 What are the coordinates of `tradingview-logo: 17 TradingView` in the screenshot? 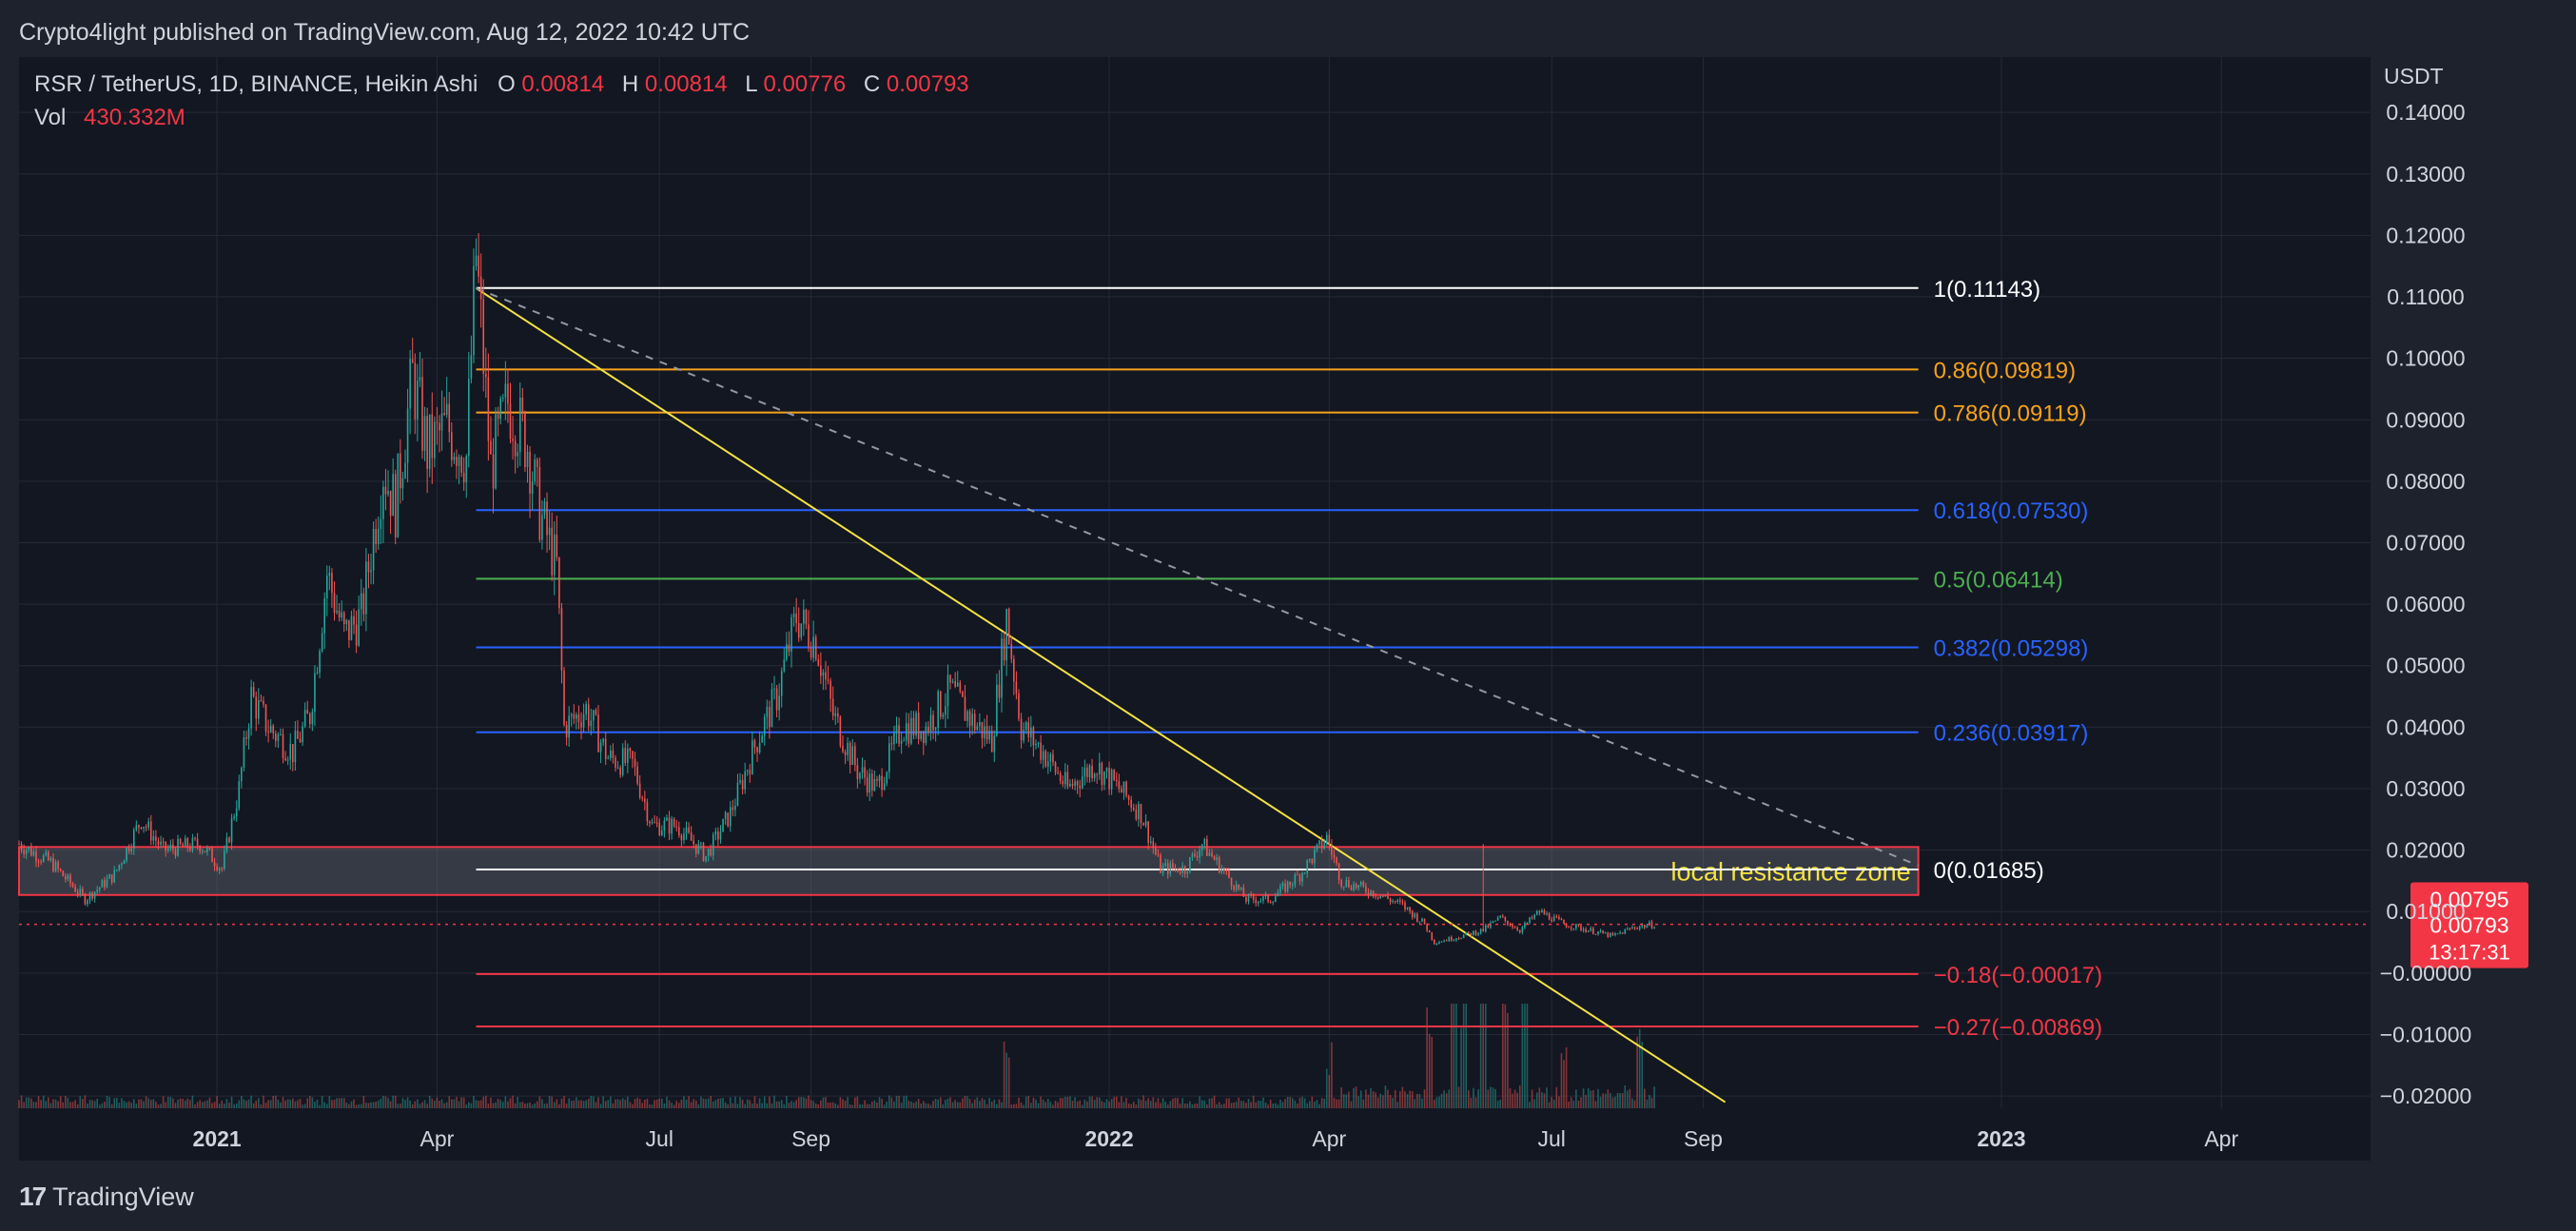 It's located at (107, 1197).